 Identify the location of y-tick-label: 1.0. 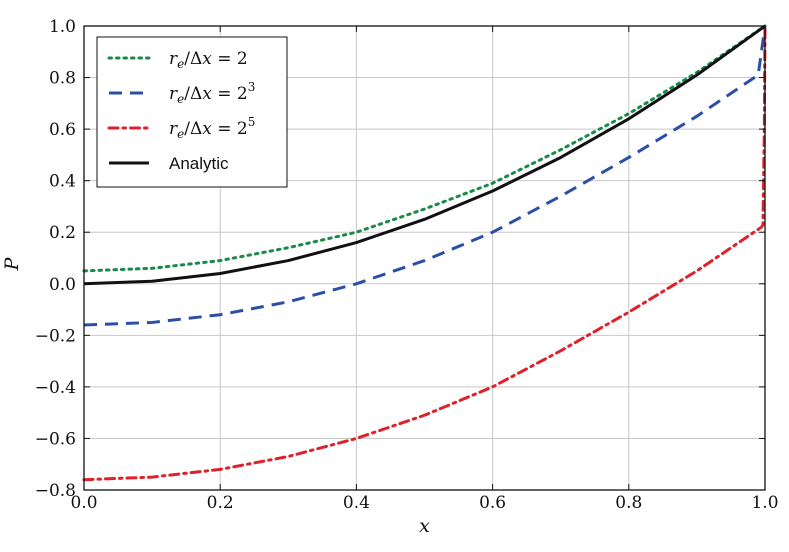
(62, 27).